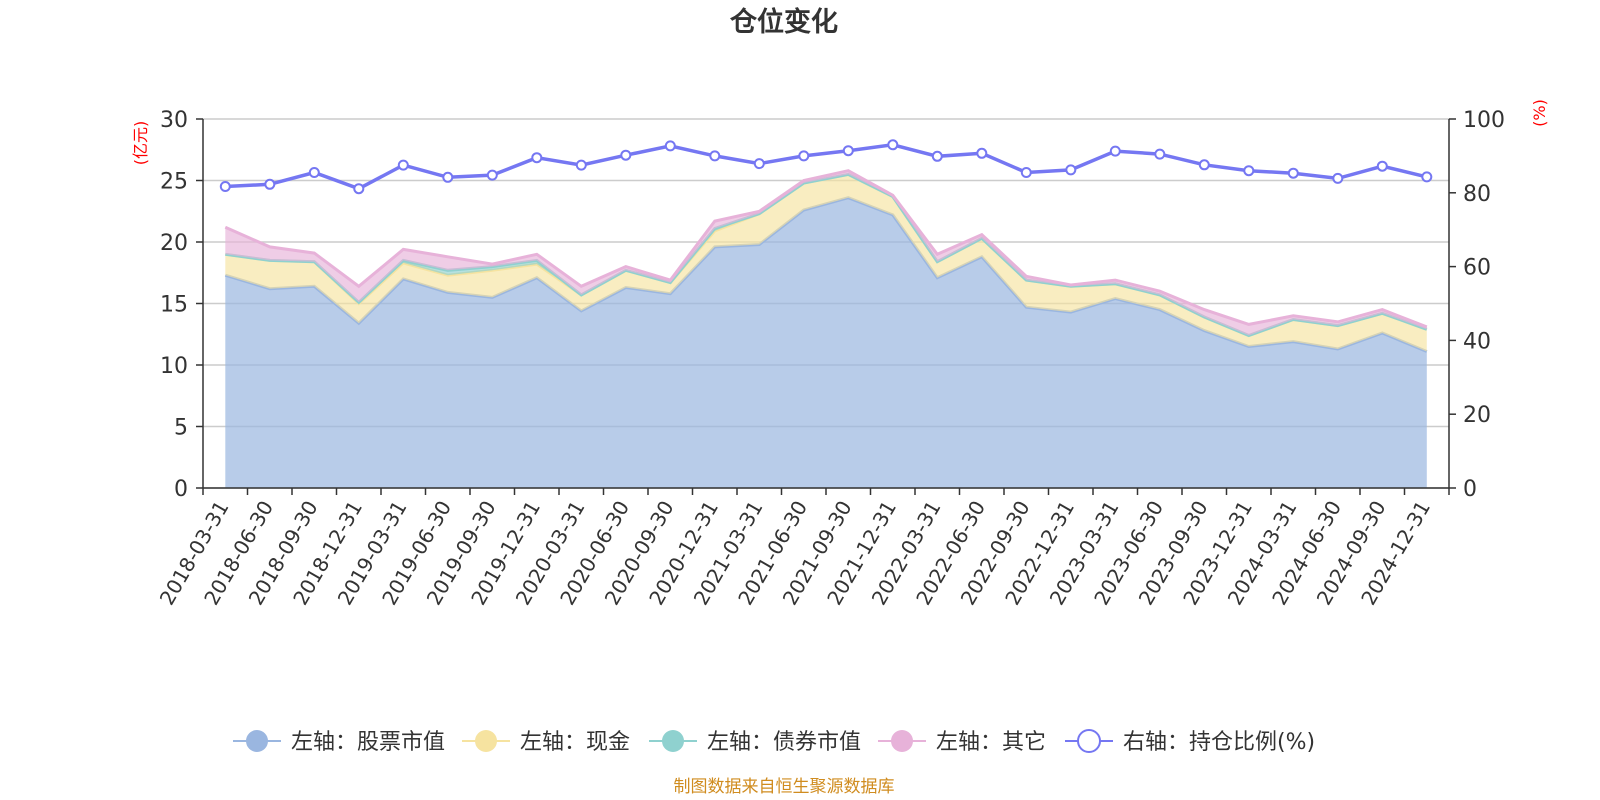 This screenshot has width=1600, height=800. Describe the element at coordinates (174, 305) in the screenshot. I see `left-tick-label: 15` at that location.